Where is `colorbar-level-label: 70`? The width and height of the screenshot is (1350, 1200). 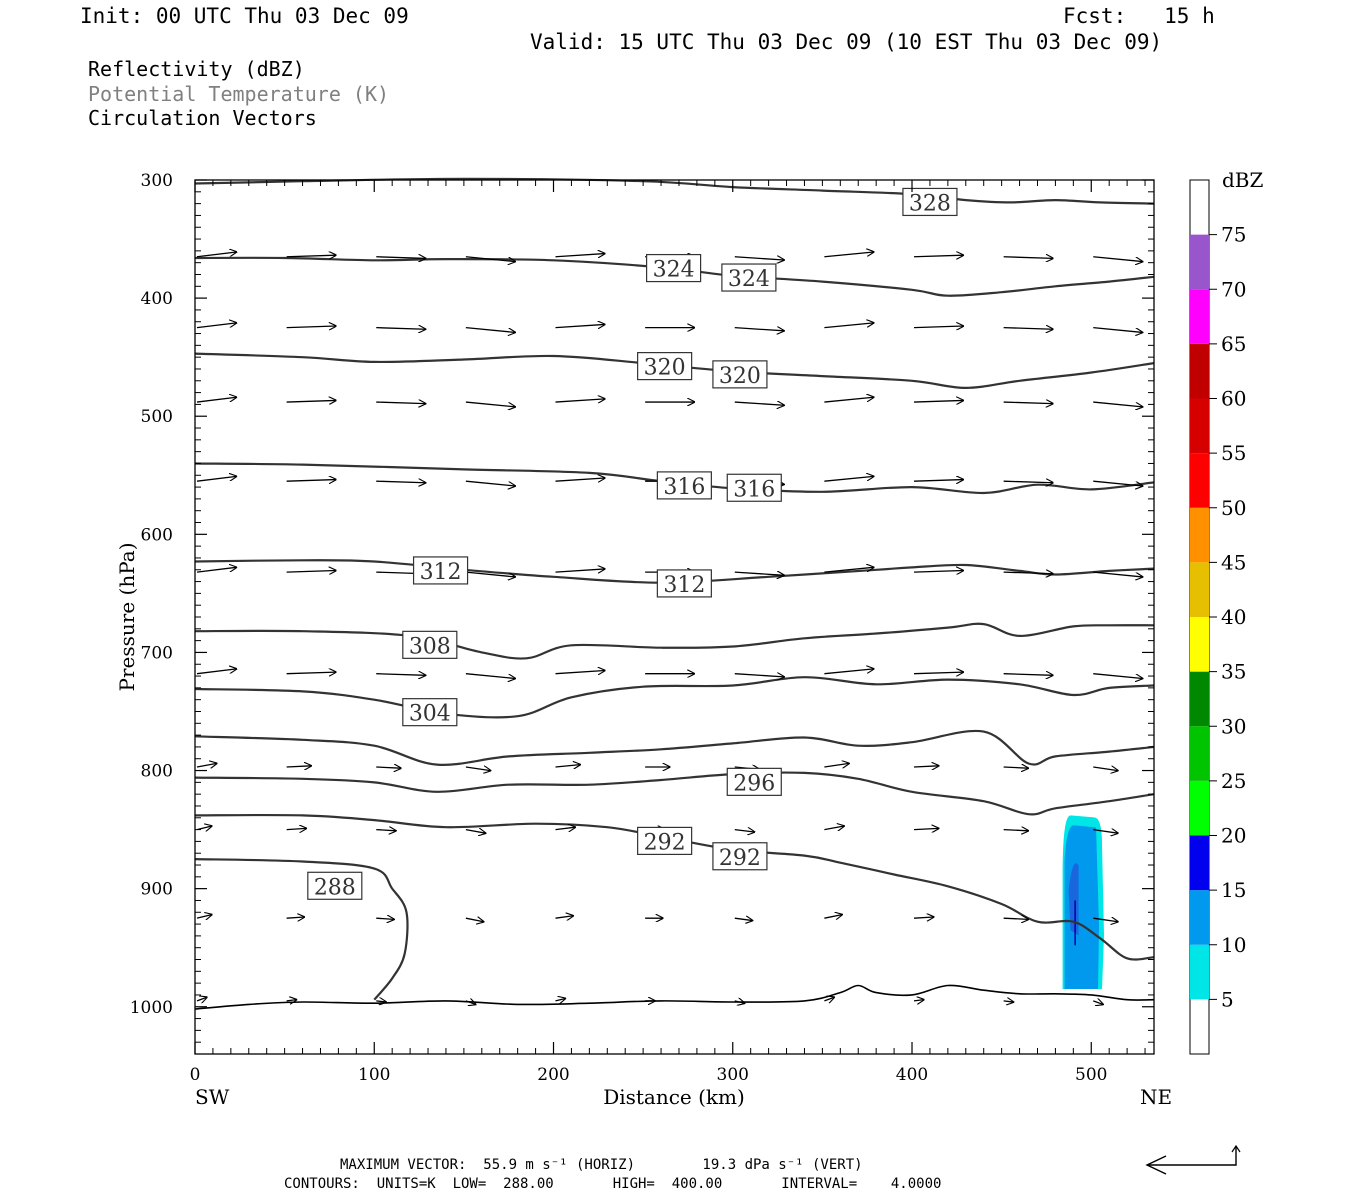
colorbar-level-label: 70 is located at coordinates (1233, 289).